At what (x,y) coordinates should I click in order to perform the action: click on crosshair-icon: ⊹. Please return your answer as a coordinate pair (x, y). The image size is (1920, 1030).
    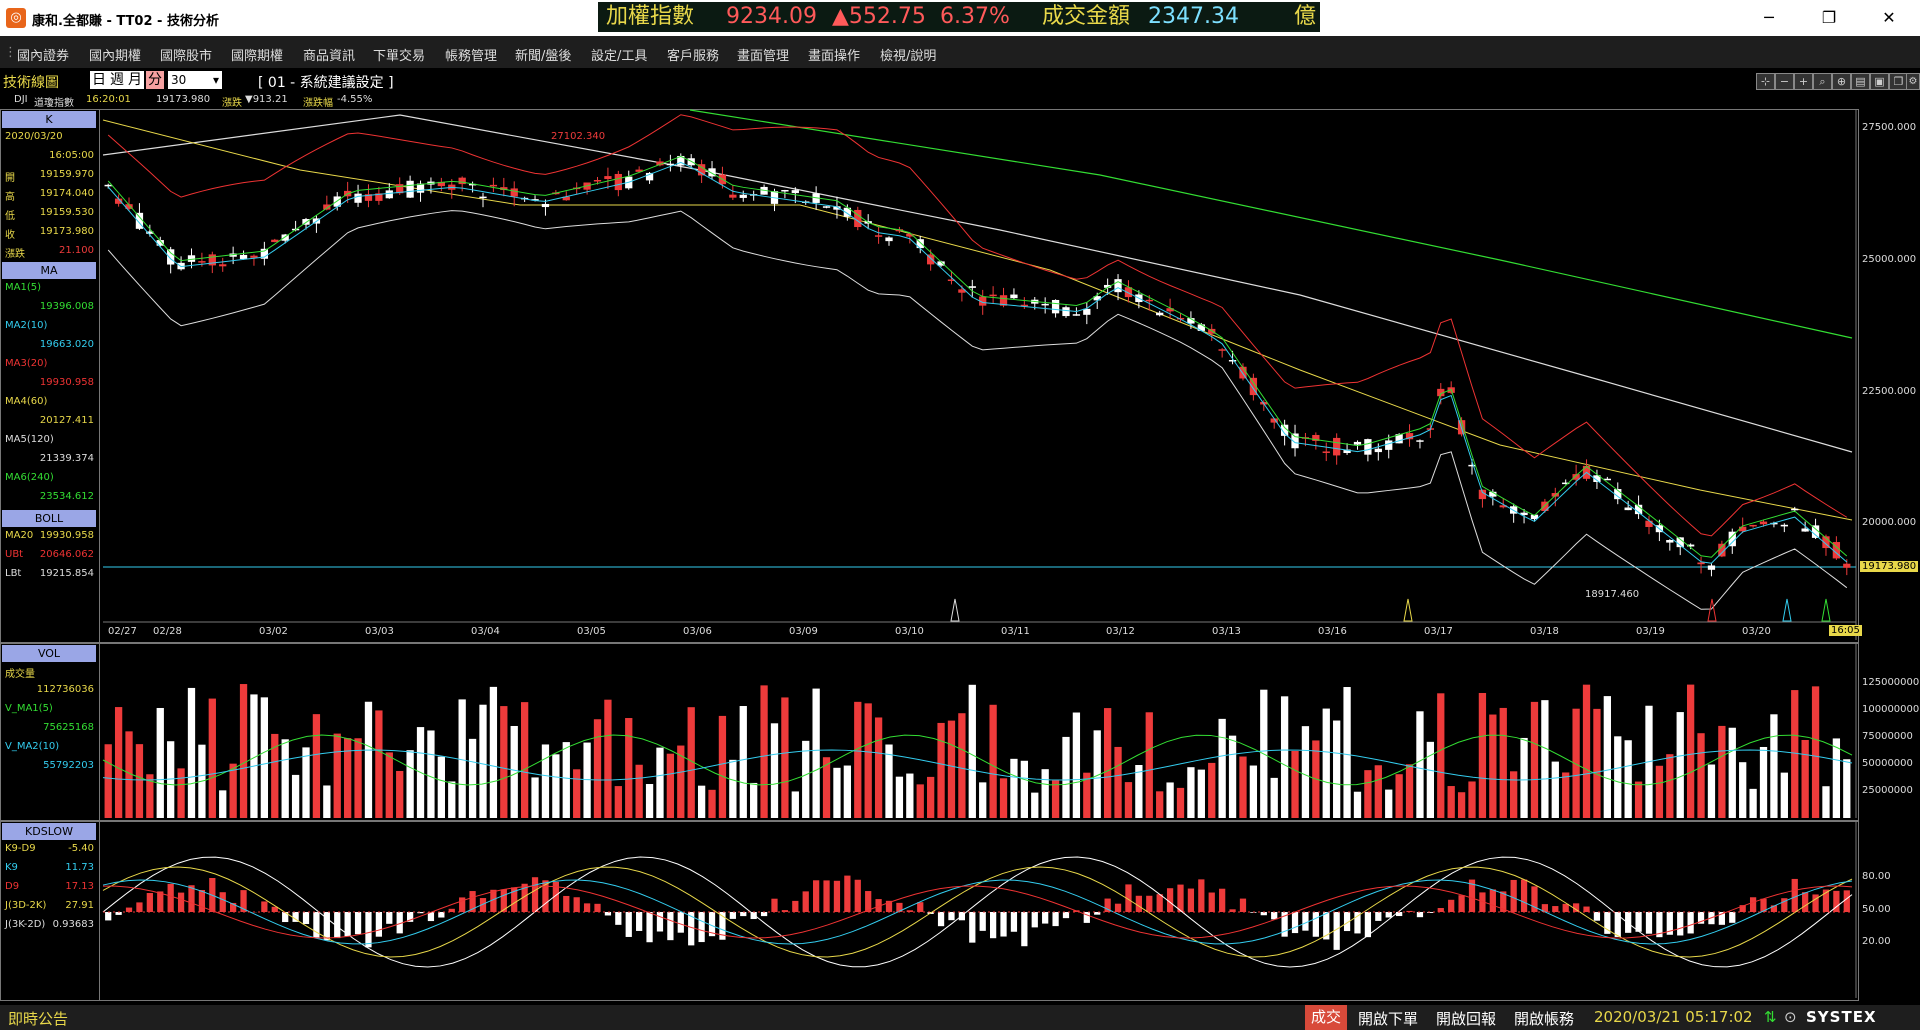
    Looking at the image, I should click on (1765, 81).